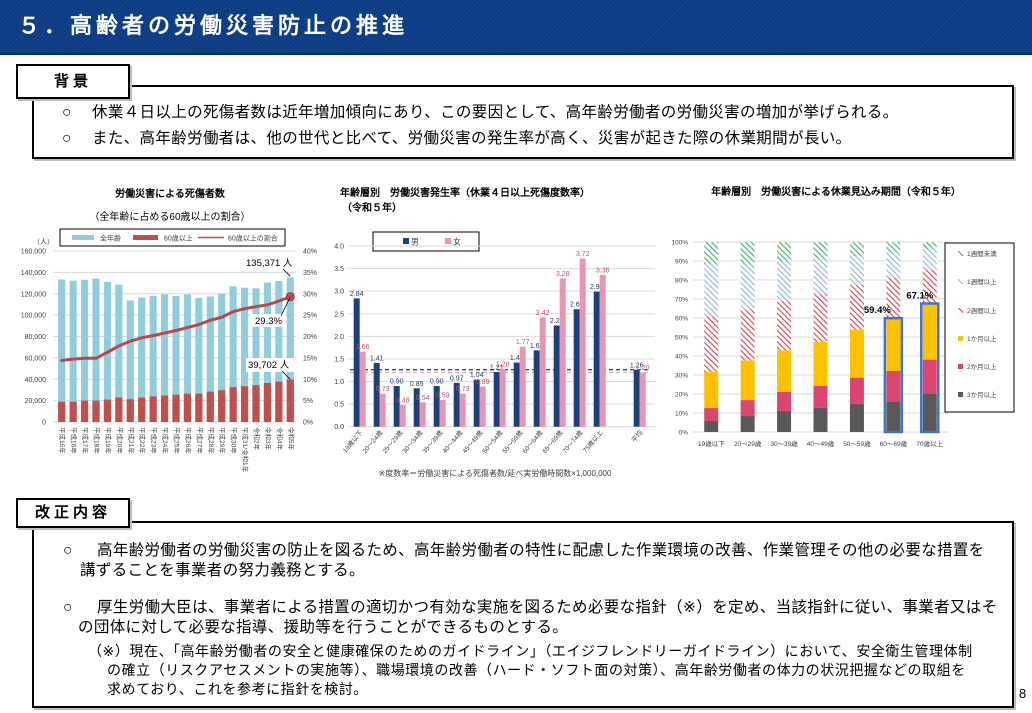  Describe the element at coordinates (36, 337) in the screenshot. I see `y-tick-label: 80,000` at that location.